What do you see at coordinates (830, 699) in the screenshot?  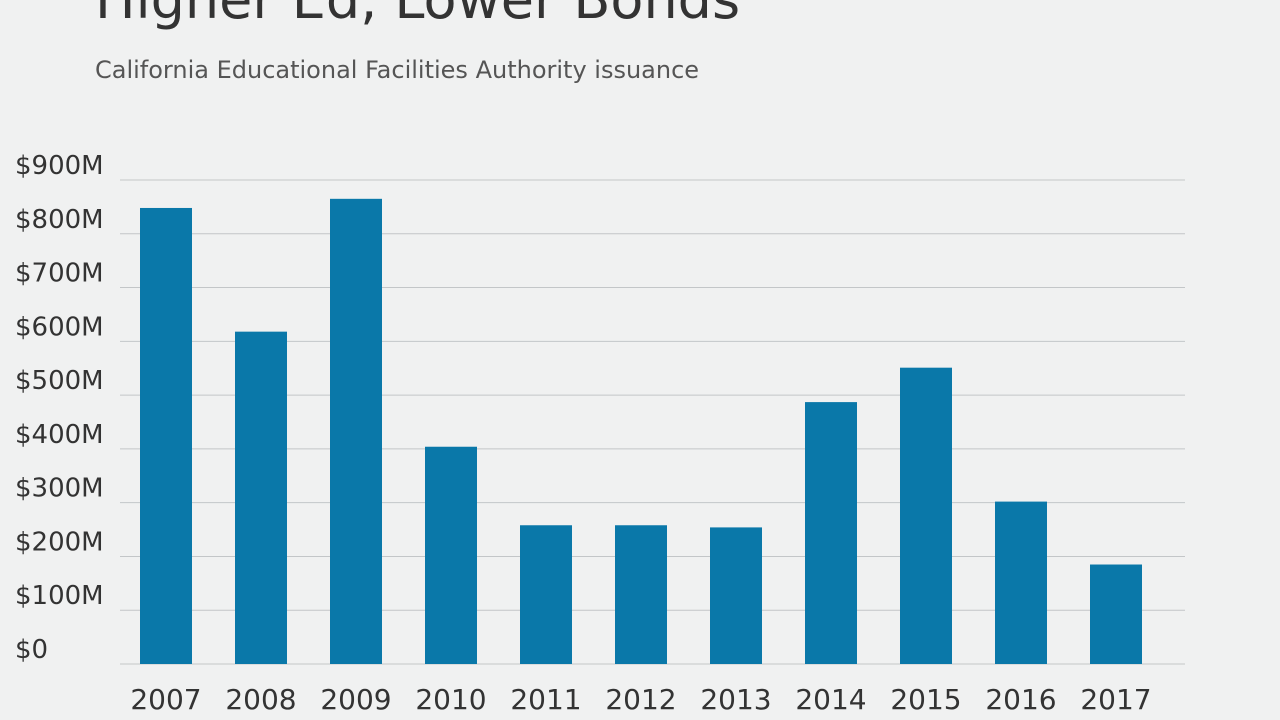 I see `x-tick-label: 2014` at bounding box center [830, 699].